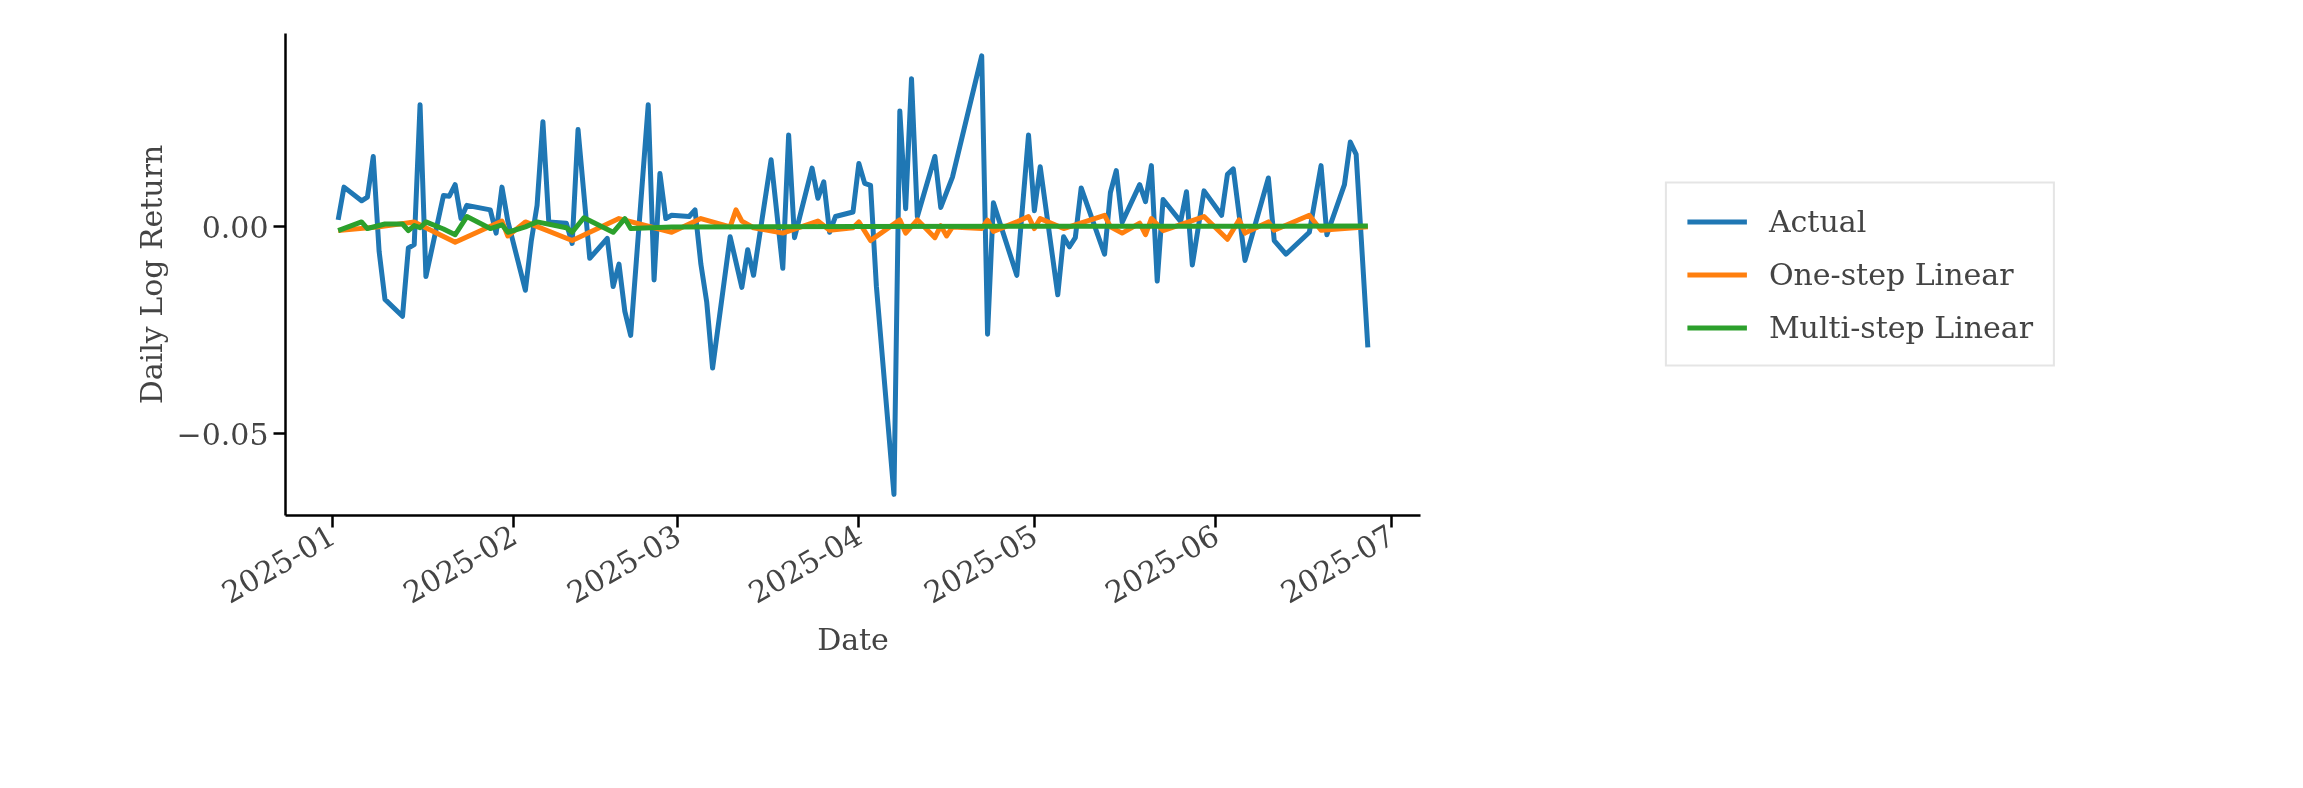 Image resolution: width=2303 pixels, height=788 pixels. I want to click on y-tick-label: 0.00, so click(235, 227).